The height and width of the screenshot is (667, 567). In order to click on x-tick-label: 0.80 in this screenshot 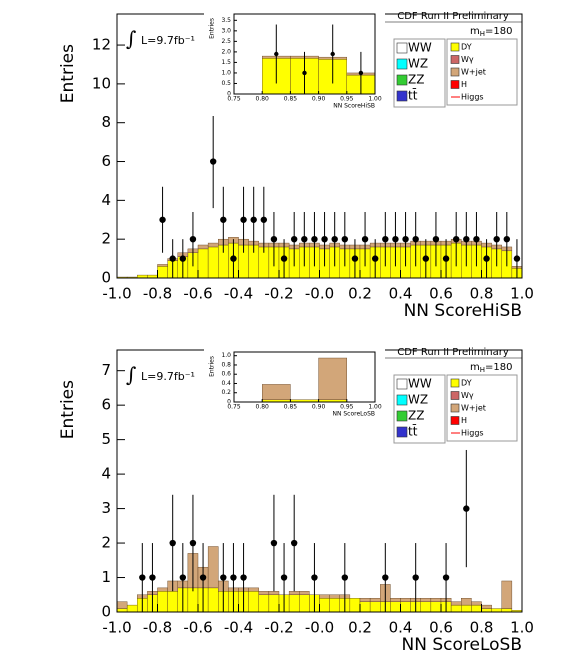, I will do `click(263, 99)`.